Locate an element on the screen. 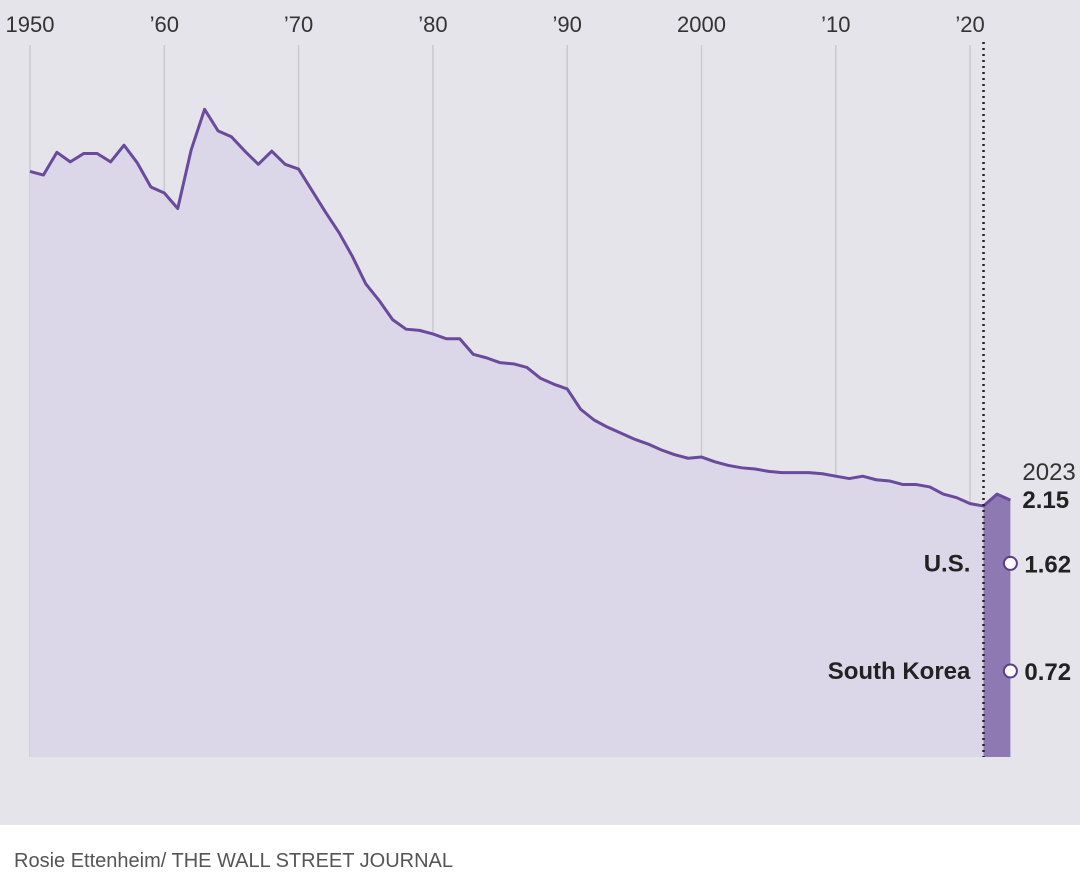 This screenshot has height=879, width=1080. marker-value-u-s: 1.62 is located at coordinates (1047, 564).